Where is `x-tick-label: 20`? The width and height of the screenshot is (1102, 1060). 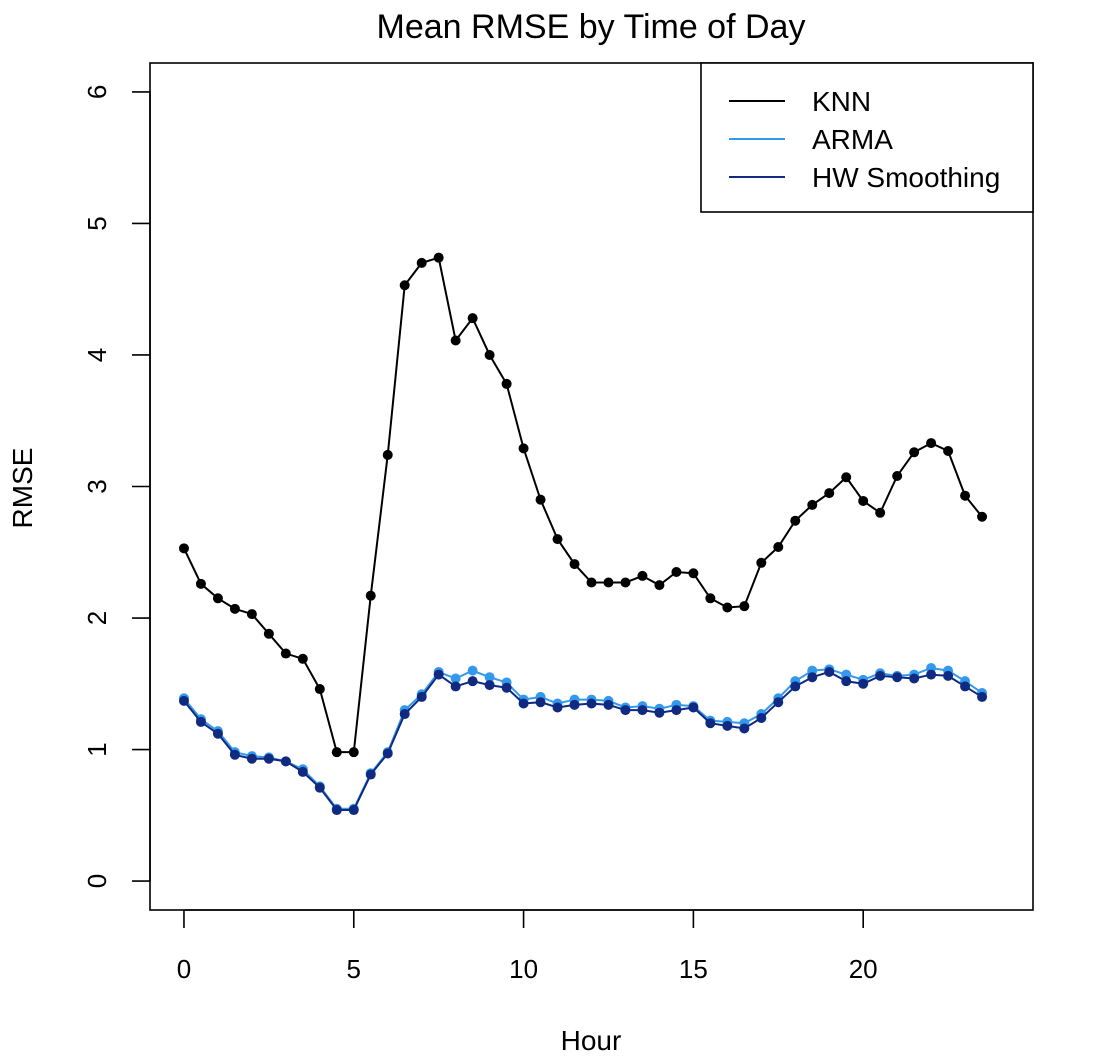
x-tick-label: 20 is located at coordinates (863, 969).